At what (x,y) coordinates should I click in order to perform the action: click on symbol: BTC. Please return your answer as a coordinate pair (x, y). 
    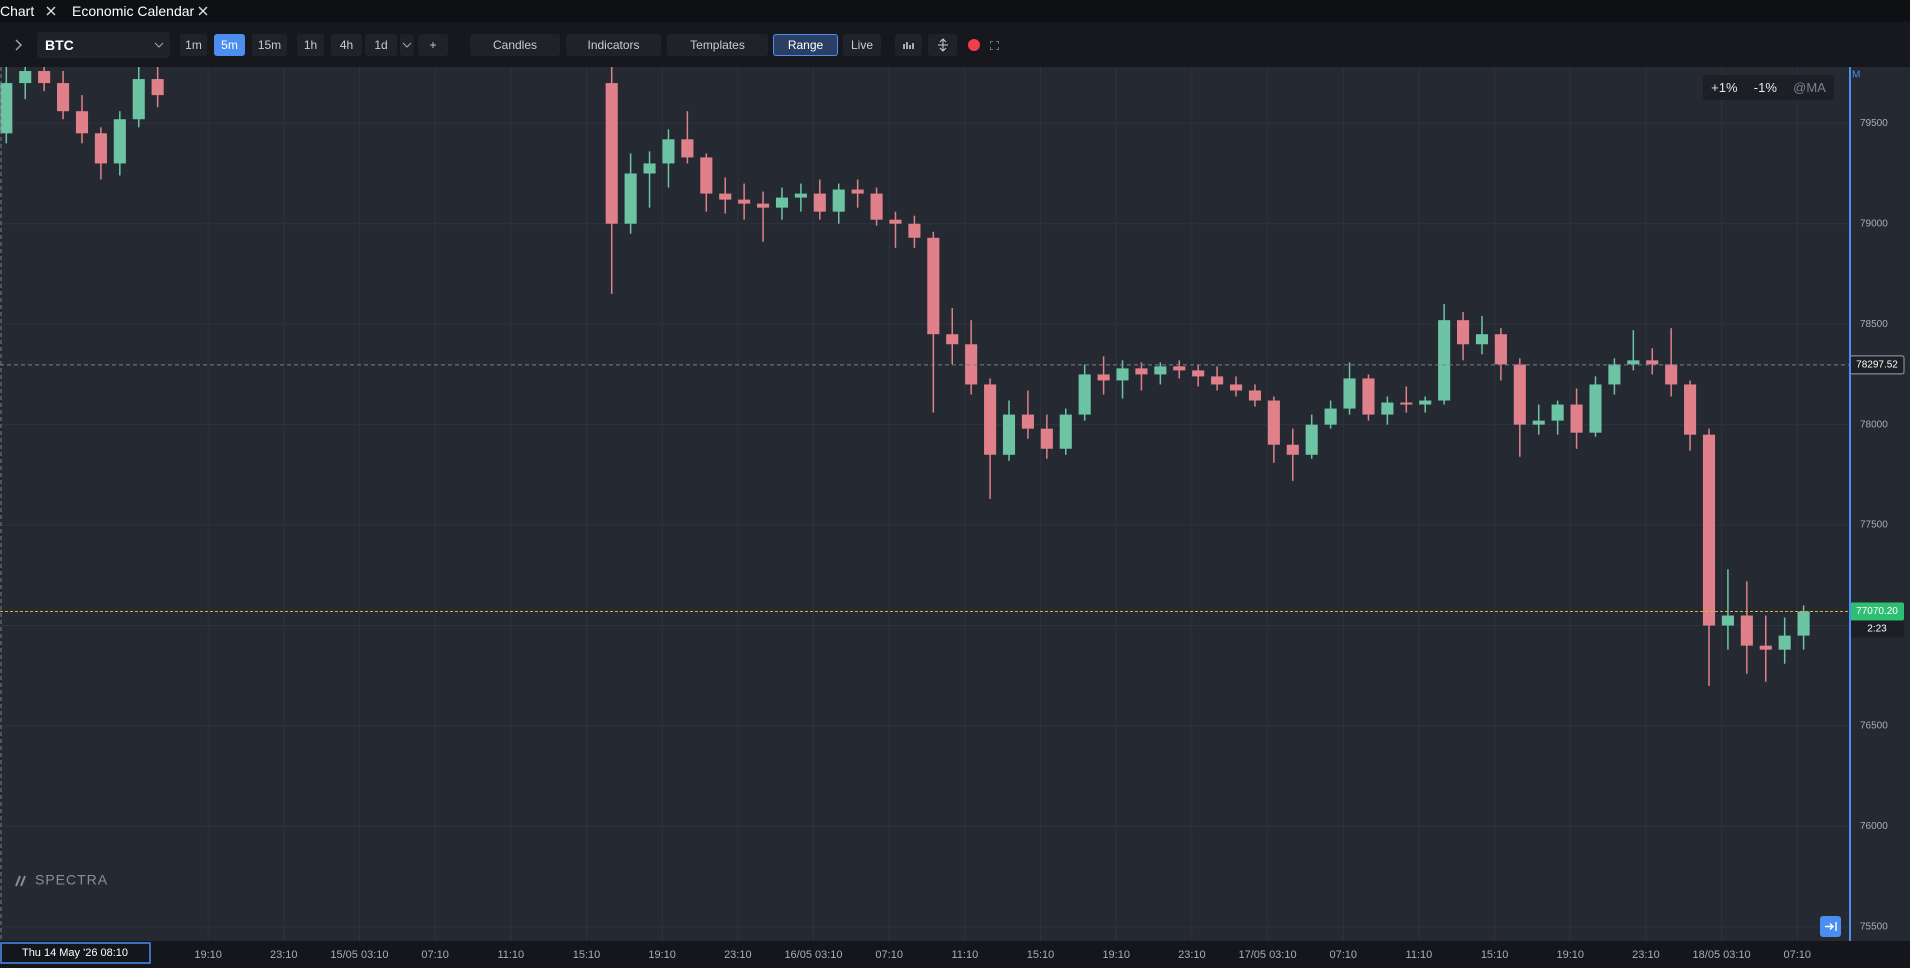
    Looking at the image, I should click on (59, 45).